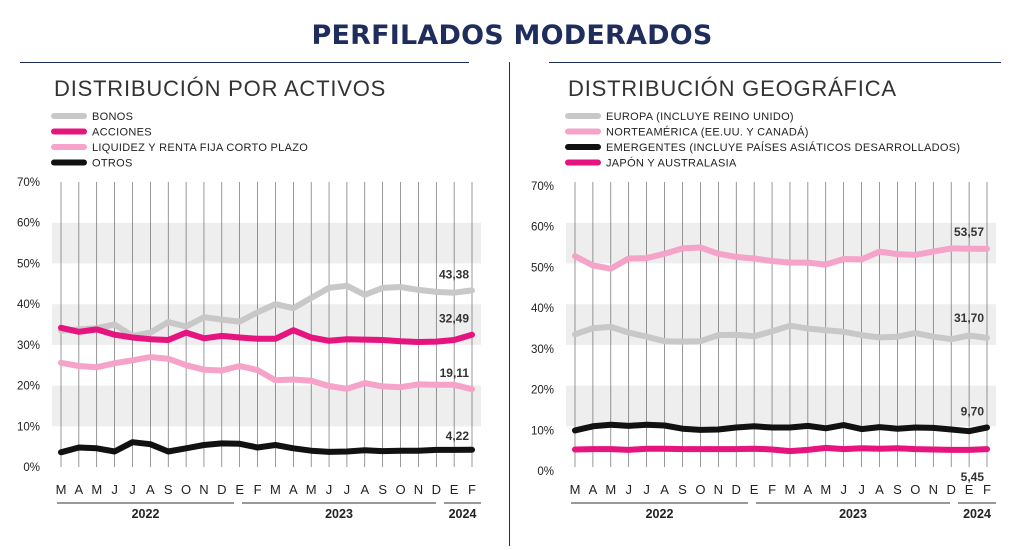 The width and height of the screenshot is (1024, 550). What do you see at coordinates (28, 427) in the screenshot?
I see `y-tick-label-activos-1: 10%` at bounding box center [28, 427].